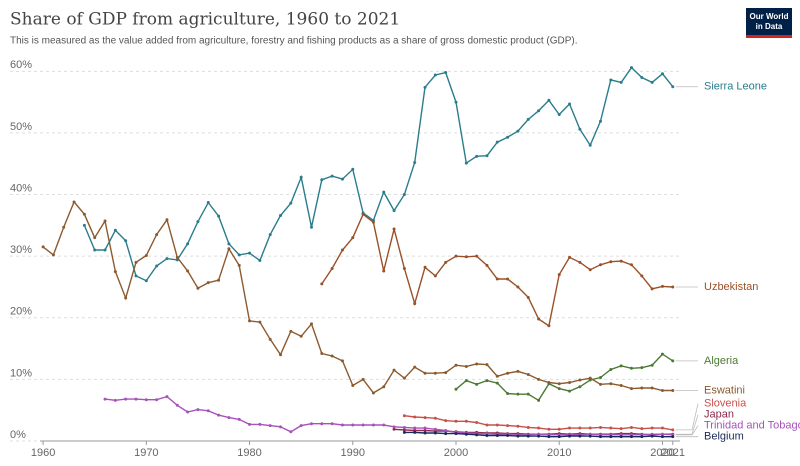 Image resolution: width=800 pixels, height=466 pixels. What do you see at coordinates (21, 65) in the screenshot?
I see `y-tick-label: 60%` at bounding box center [21, 65].